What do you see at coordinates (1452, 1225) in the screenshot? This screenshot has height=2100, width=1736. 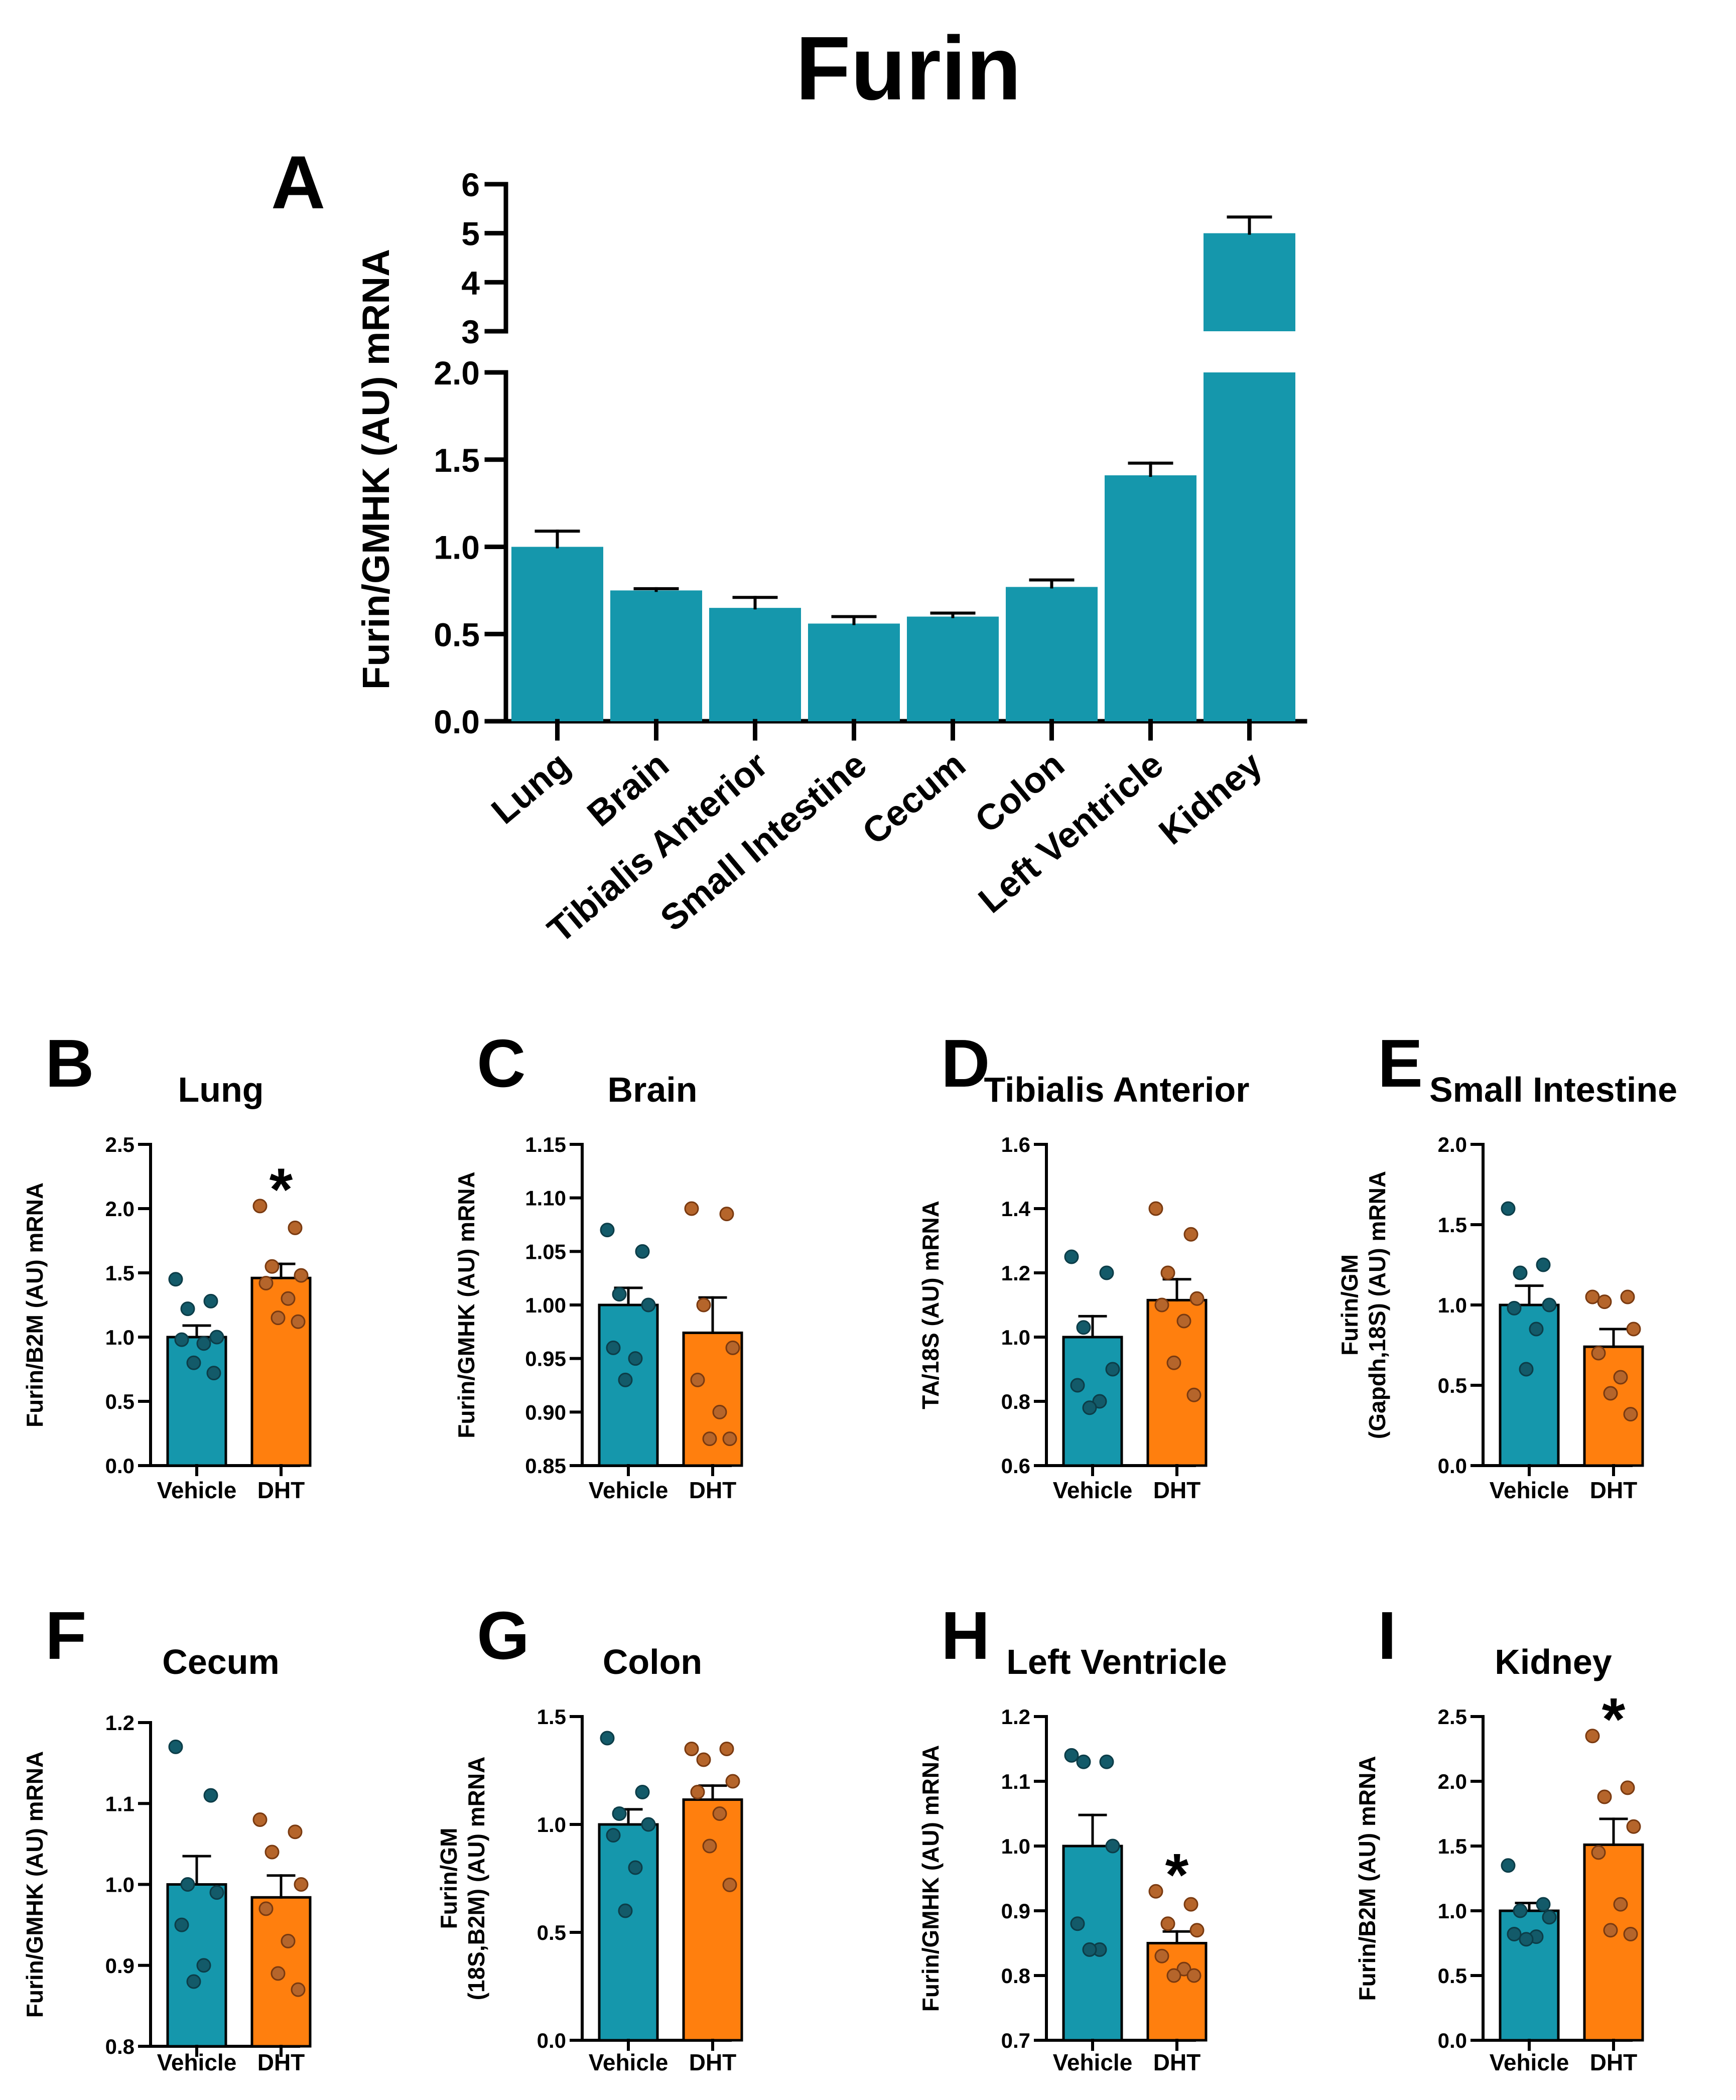 I see `y-tick-label: 1.5` at bounding box center [1452, 1225].